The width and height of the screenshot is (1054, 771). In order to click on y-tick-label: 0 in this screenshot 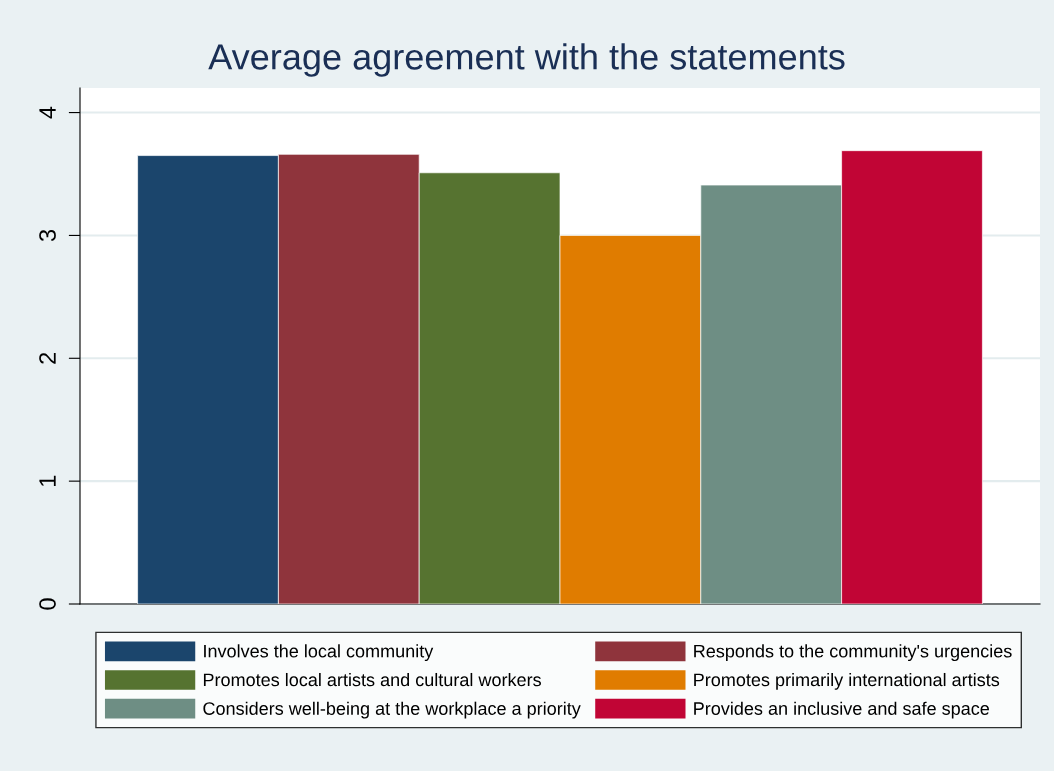, I will do `click(47, 604)`.